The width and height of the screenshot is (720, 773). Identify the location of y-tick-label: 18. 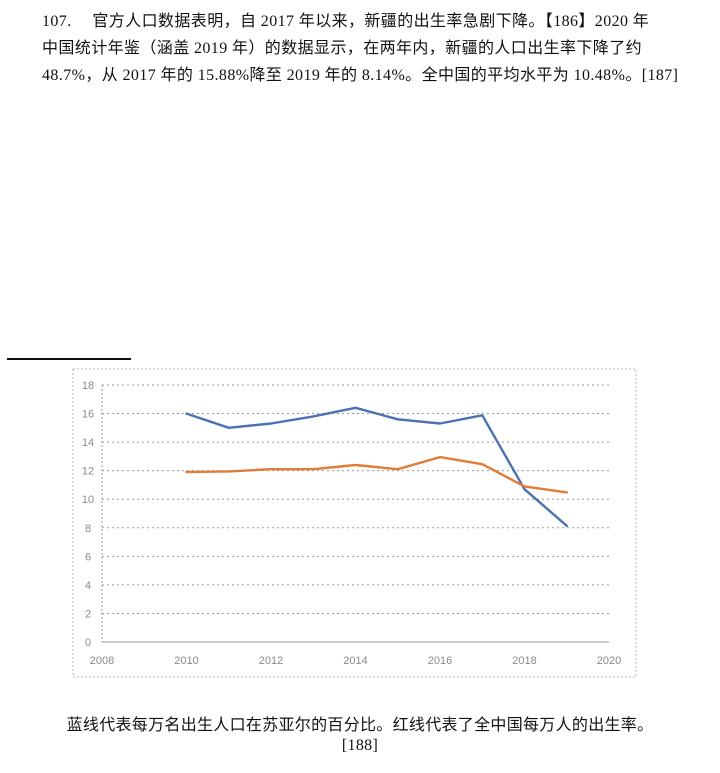
(88, 386).